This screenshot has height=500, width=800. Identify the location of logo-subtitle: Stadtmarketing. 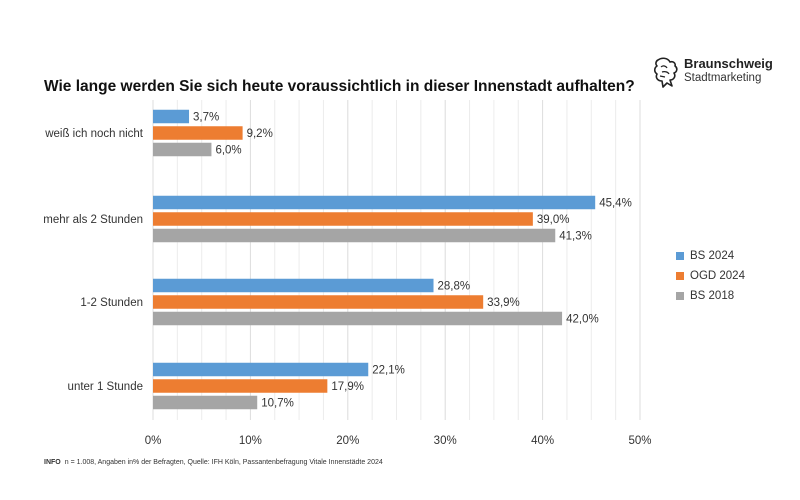
(723, 78).